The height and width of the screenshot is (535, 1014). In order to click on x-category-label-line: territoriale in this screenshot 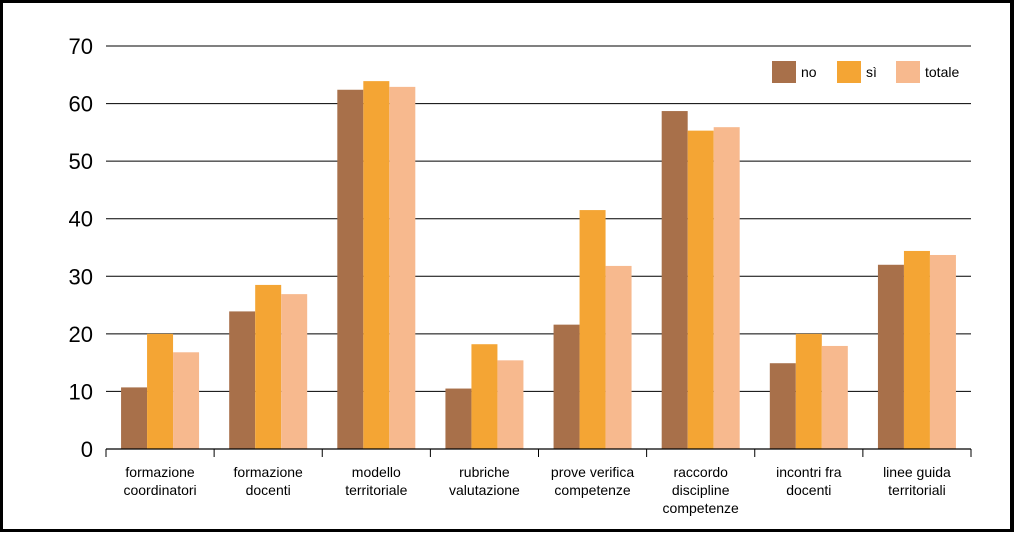, I will do `click(376, 490)`.